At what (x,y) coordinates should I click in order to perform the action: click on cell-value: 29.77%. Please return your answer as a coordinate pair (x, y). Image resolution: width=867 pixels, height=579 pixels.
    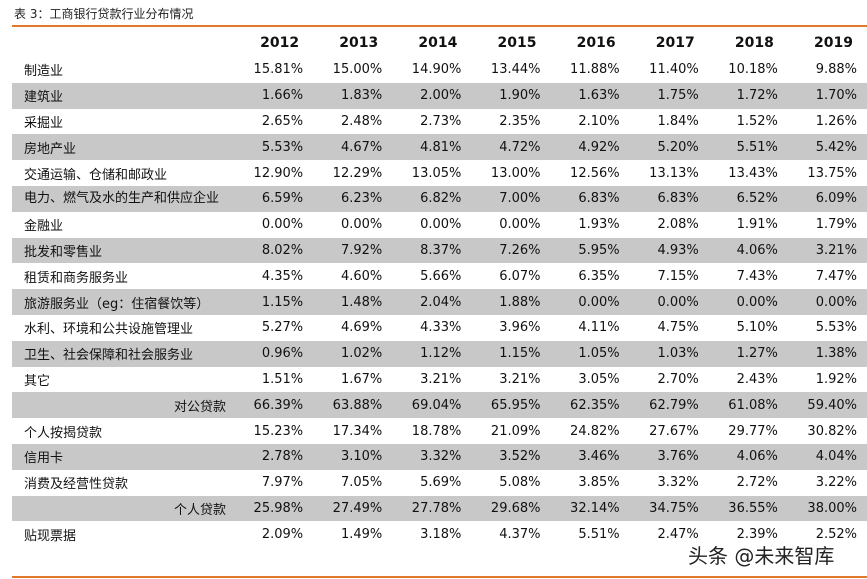
    Looking at the image, I should click on (753, 431).